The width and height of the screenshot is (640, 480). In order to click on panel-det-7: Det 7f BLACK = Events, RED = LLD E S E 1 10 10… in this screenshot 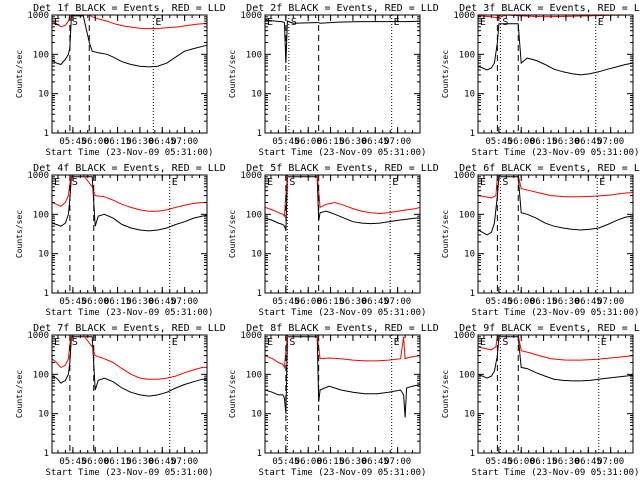, I will do `click(120, 400)`.